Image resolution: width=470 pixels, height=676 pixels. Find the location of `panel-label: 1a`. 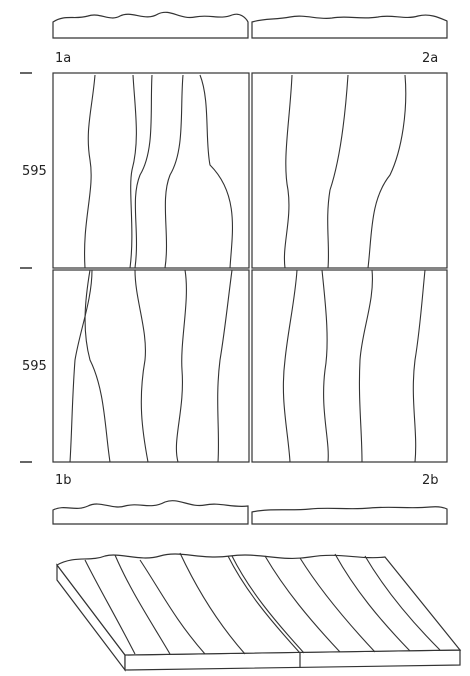

panel-label: 1a is located at coordinates (63, 58).